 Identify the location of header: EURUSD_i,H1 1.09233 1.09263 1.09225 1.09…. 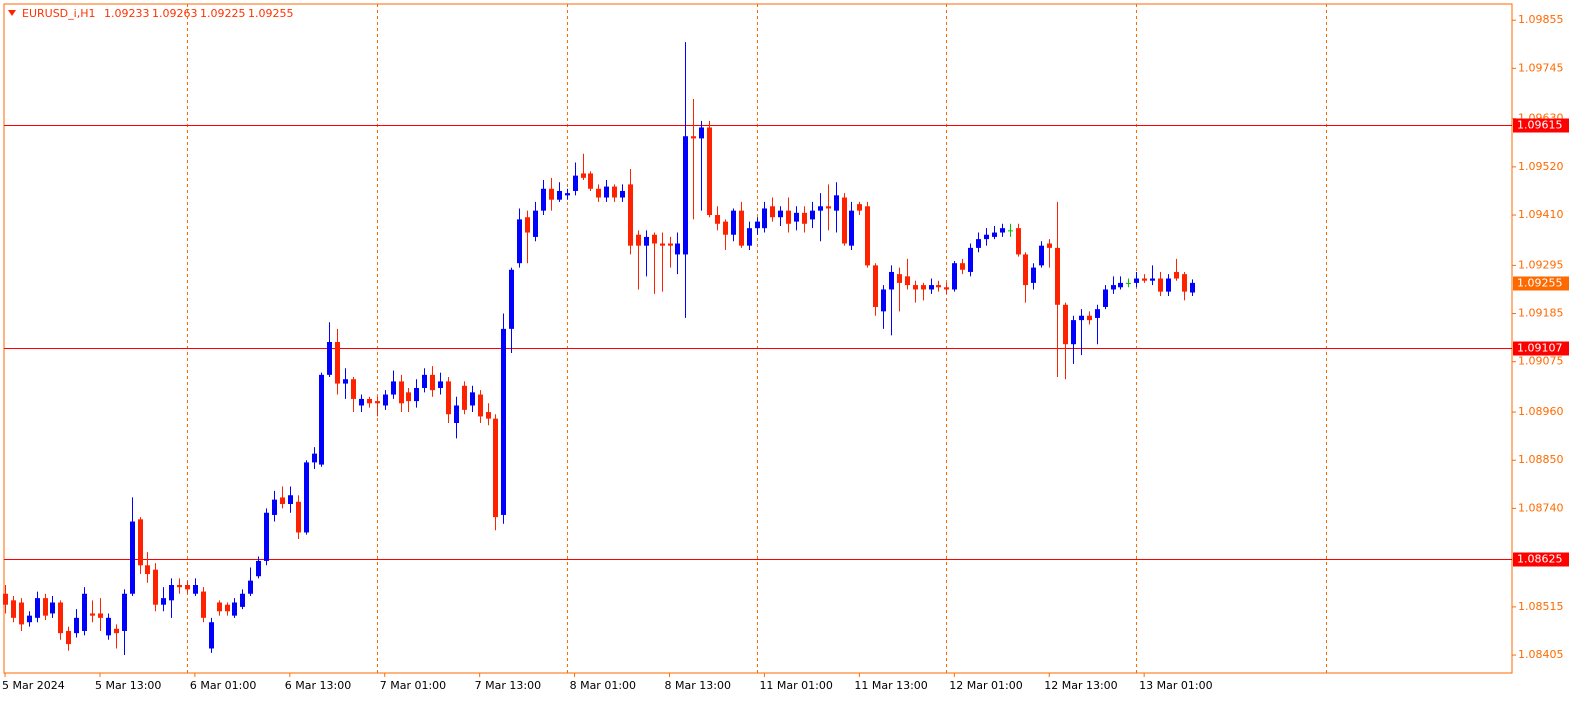
(158, 13).